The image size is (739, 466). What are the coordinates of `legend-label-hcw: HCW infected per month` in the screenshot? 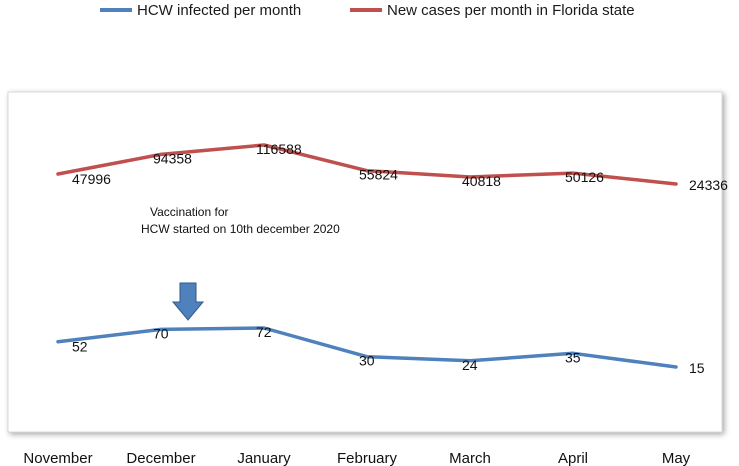 It's located at (219, 10).